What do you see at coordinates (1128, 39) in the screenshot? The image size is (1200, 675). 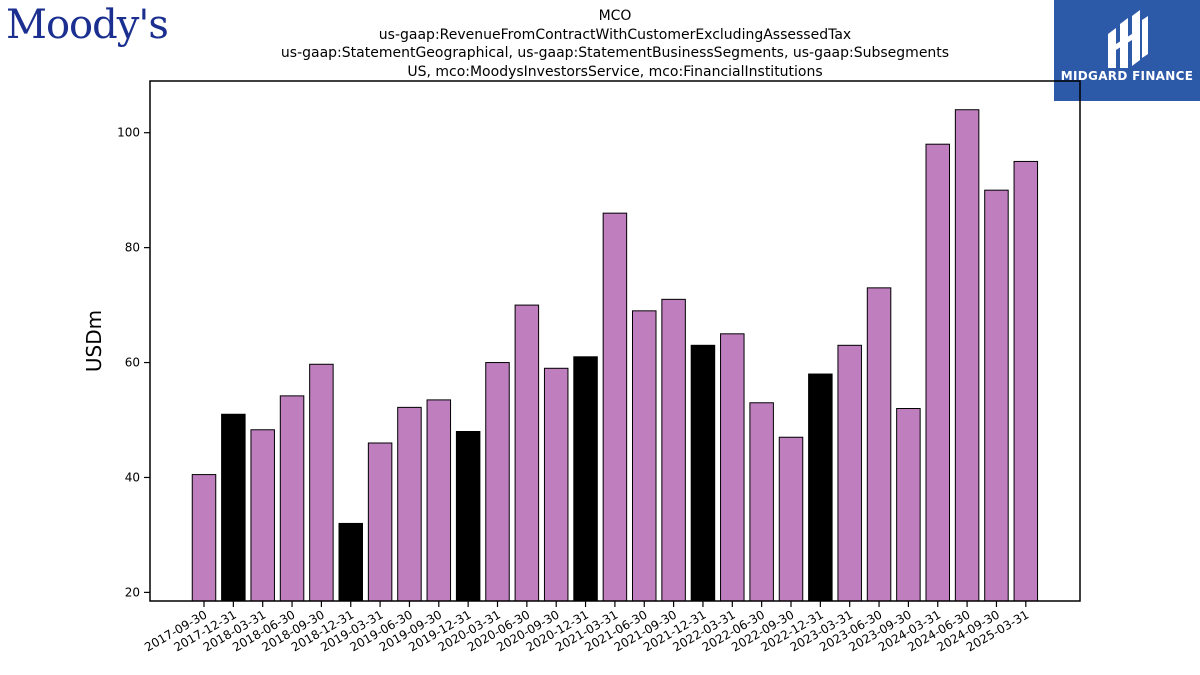 I see `midgard-mark-icon` at bounding box center [1128, 39].